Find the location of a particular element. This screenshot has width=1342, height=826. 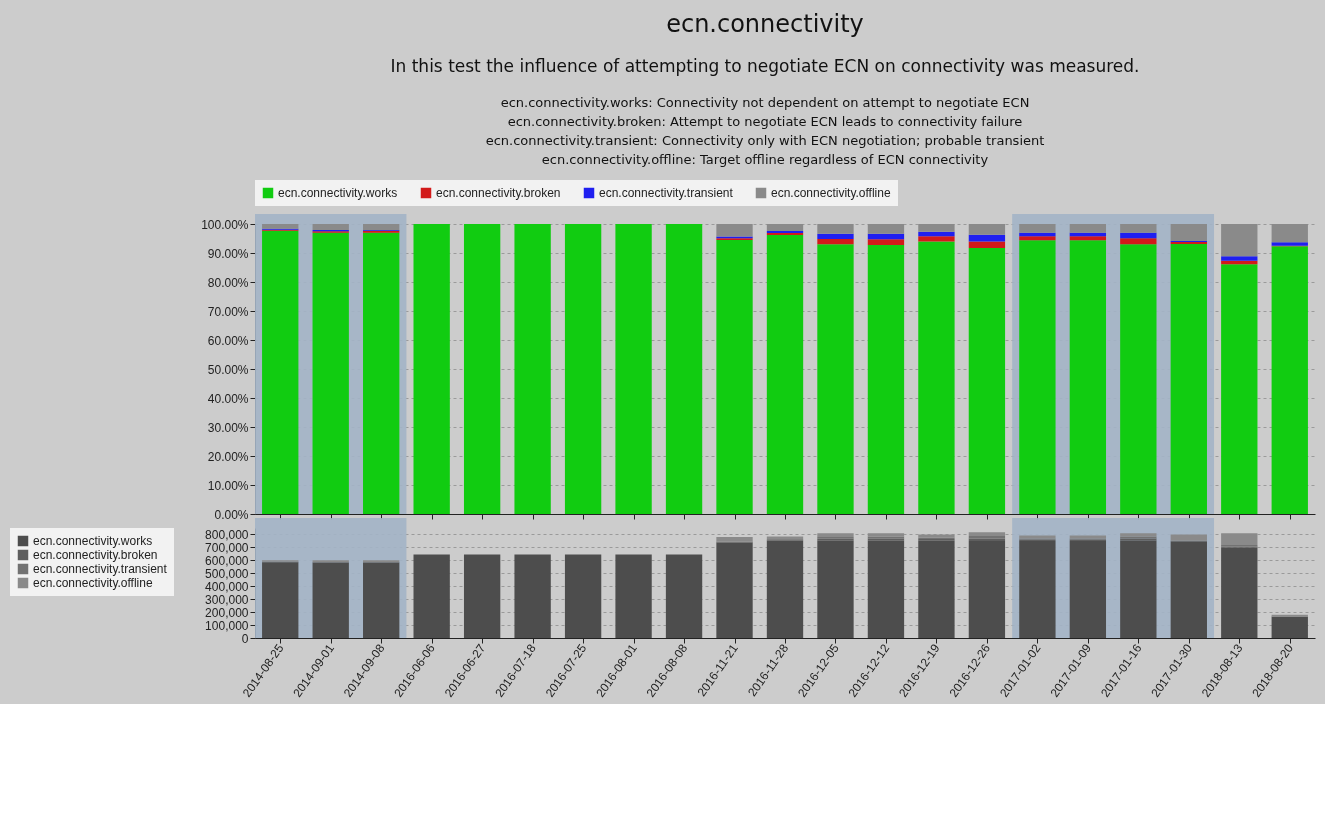

y-tick-label: 50.00% is located at coordinates (228, 369).